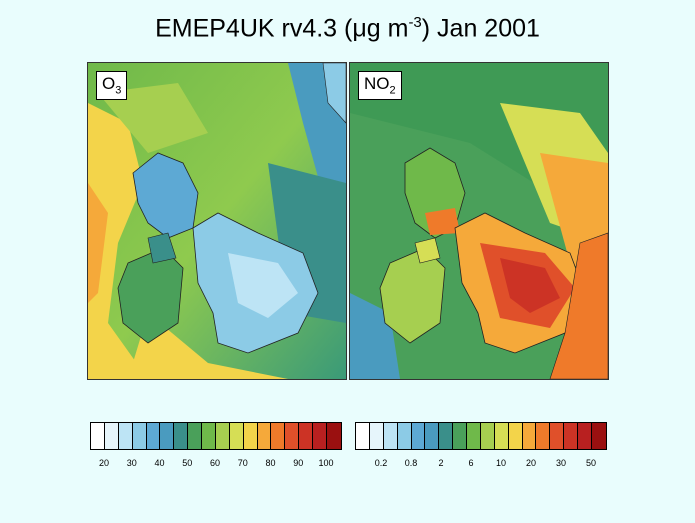  What do you see at coordinates (381, 463) in the screenshot?
I see `colorbar-tick-label: 0.2` at bounding box center [381, 463].